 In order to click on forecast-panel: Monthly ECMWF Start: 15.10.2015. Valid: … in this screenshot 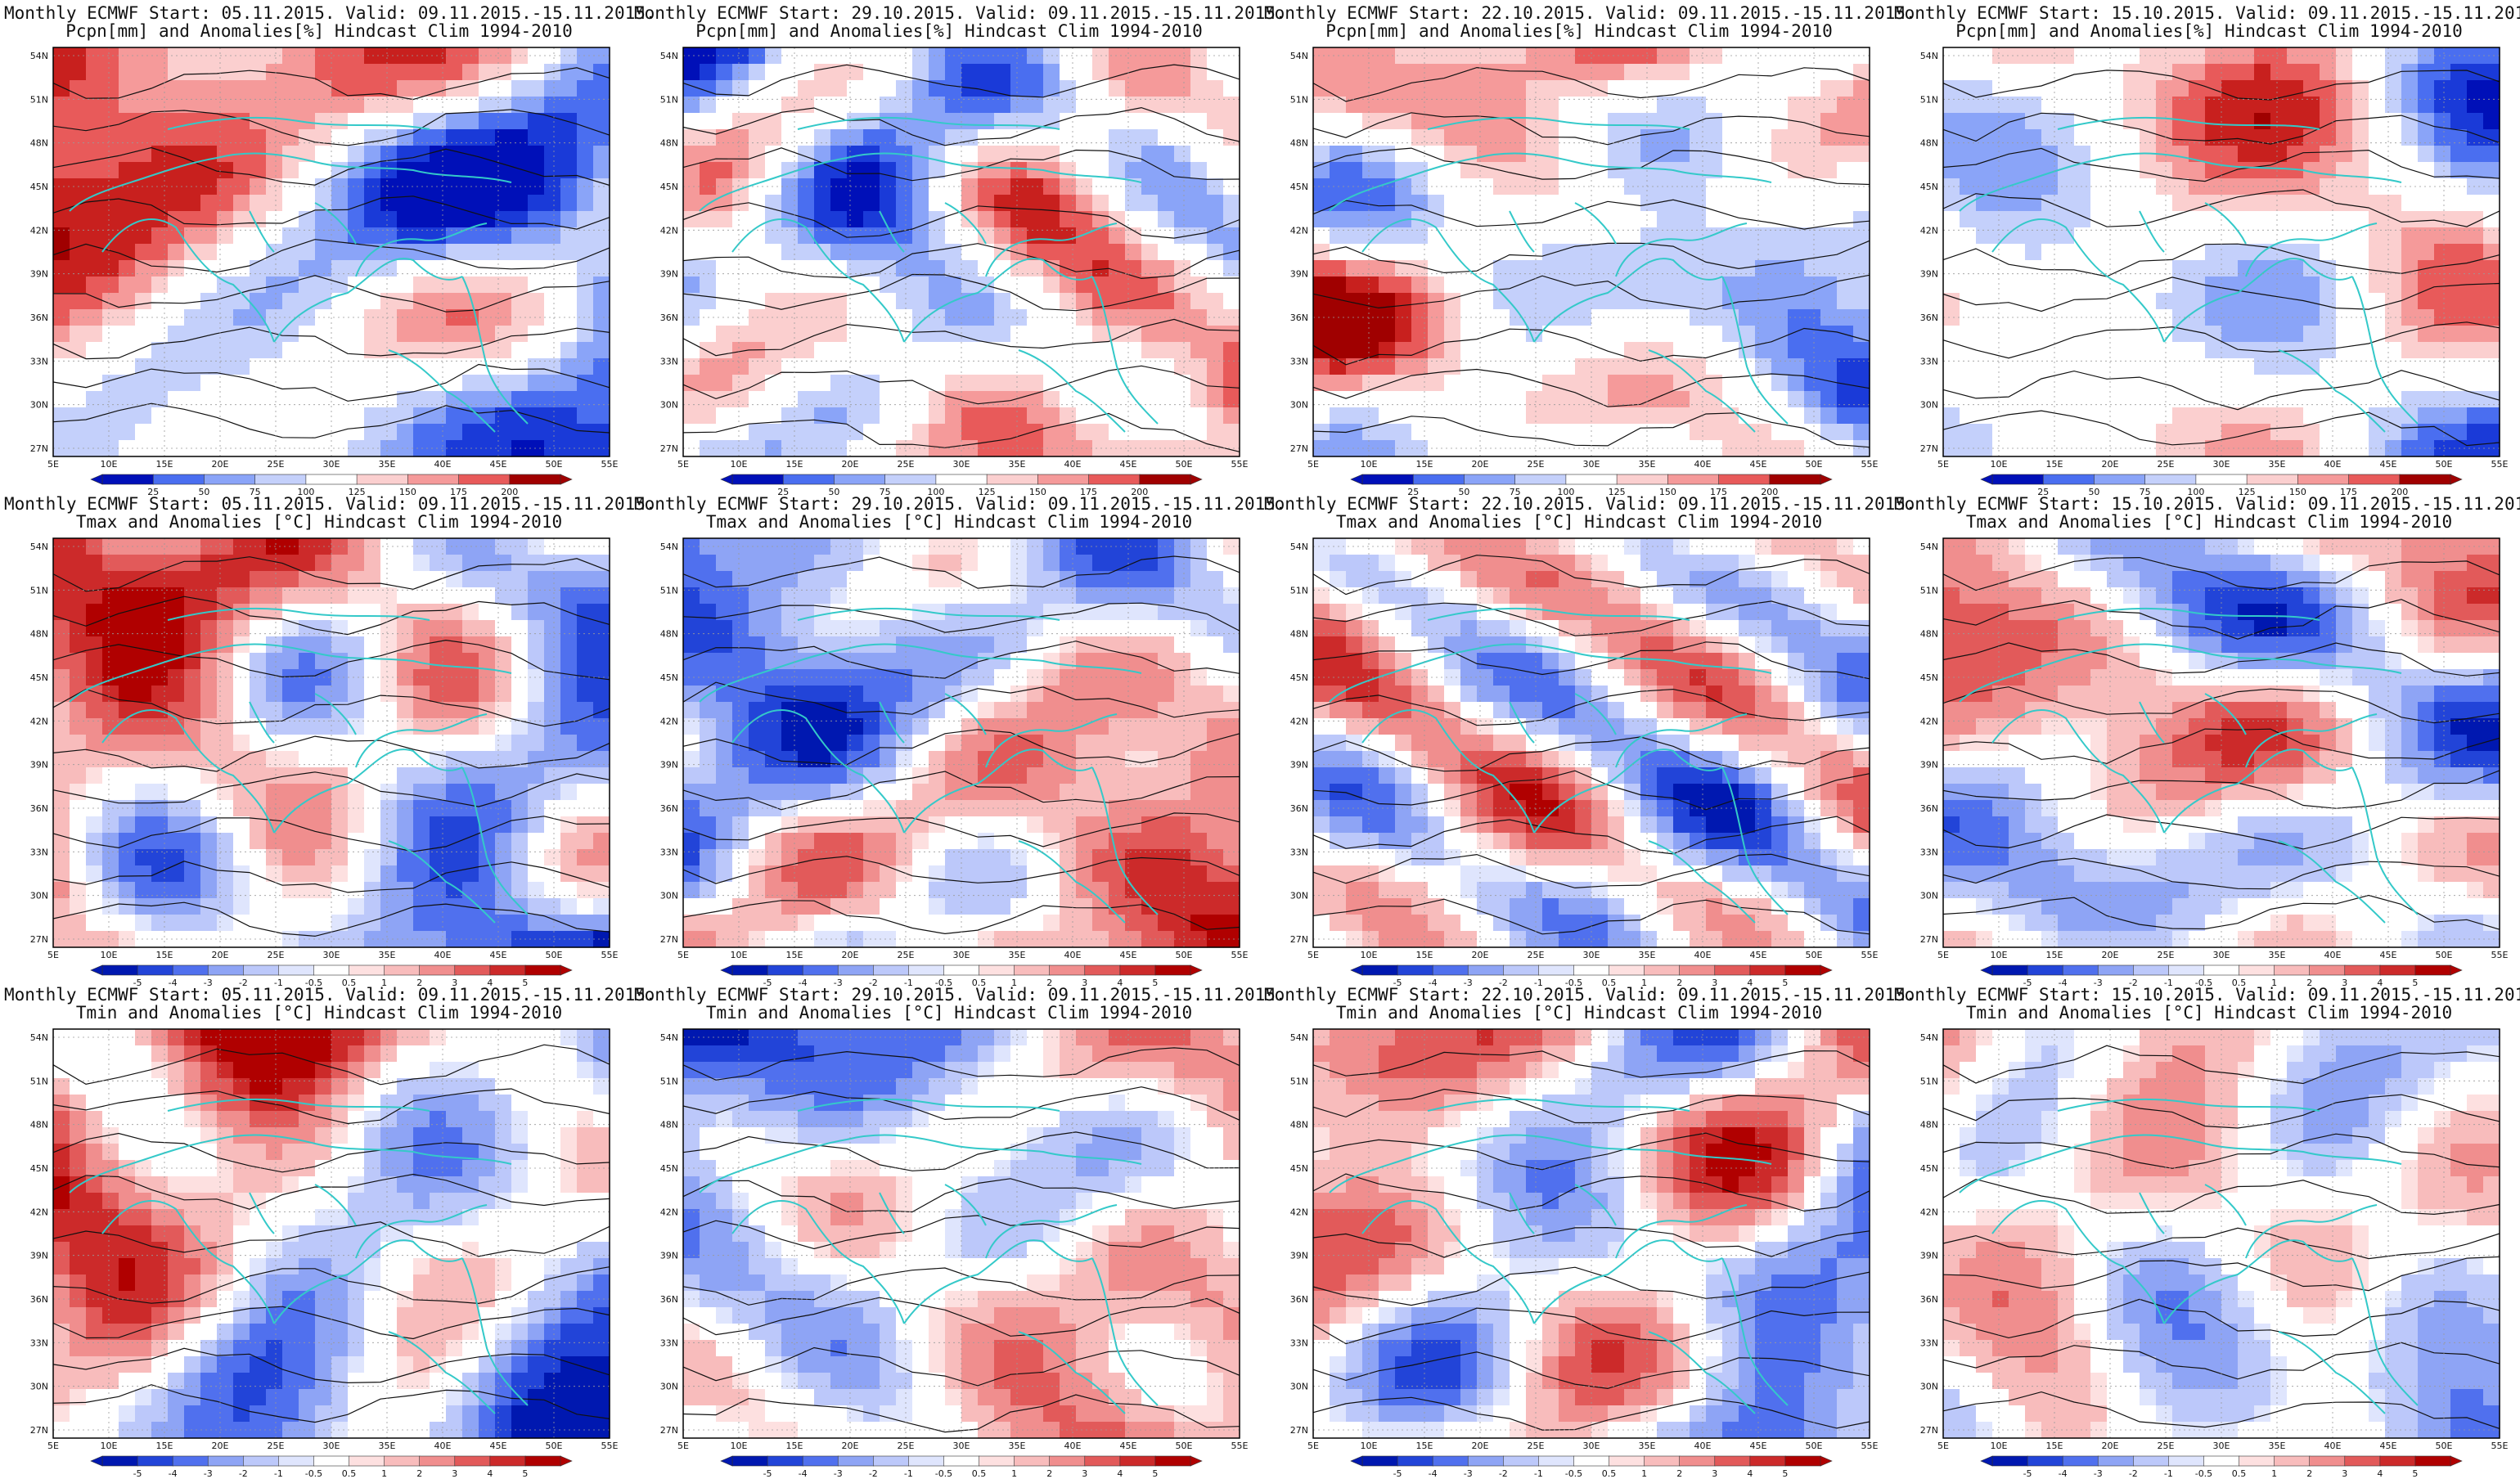, I will do `click(2207, 1234)`.